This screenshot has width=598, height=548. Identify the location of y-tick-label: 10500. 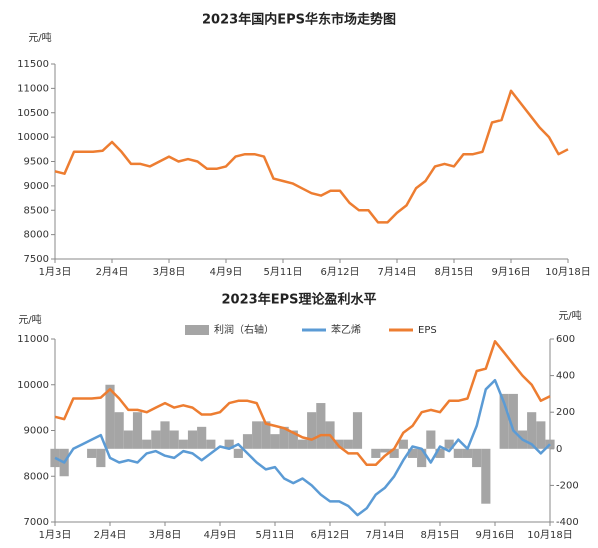
(33, 113).